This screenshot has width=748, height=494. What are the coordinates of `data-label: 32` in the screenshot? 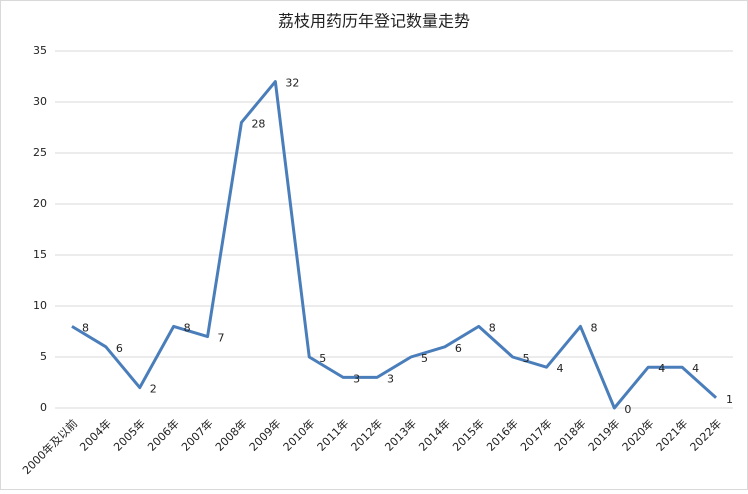 It's located at (292, 83).